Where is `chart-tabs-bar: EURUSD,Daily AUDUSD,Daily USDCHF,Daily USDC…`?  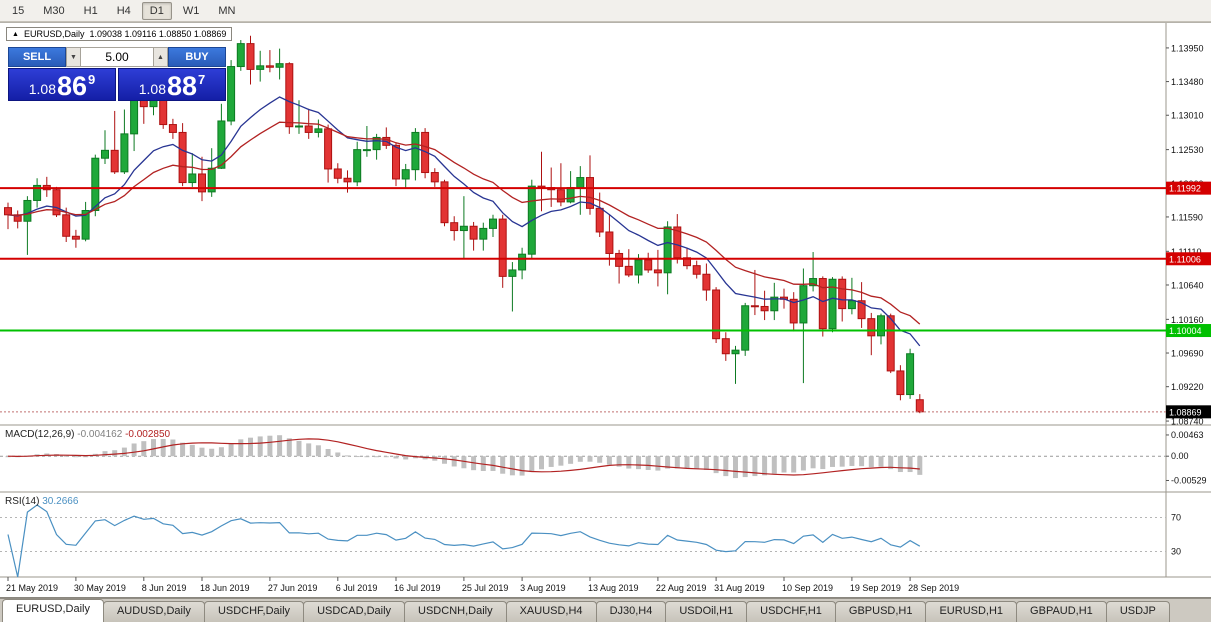 chart-tabs-bar: EURUSD,Daily AUDUSD,Daily USDCHF,Daily USDC… is located at coordinates (605, 610).